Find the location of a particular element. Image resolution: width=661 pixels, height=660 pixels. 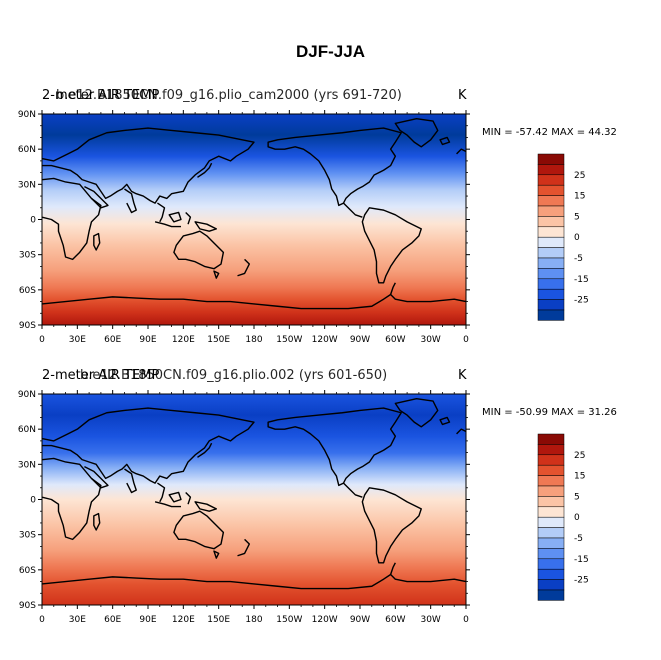

panel-2-units: K is located at coordinates (462, 375).